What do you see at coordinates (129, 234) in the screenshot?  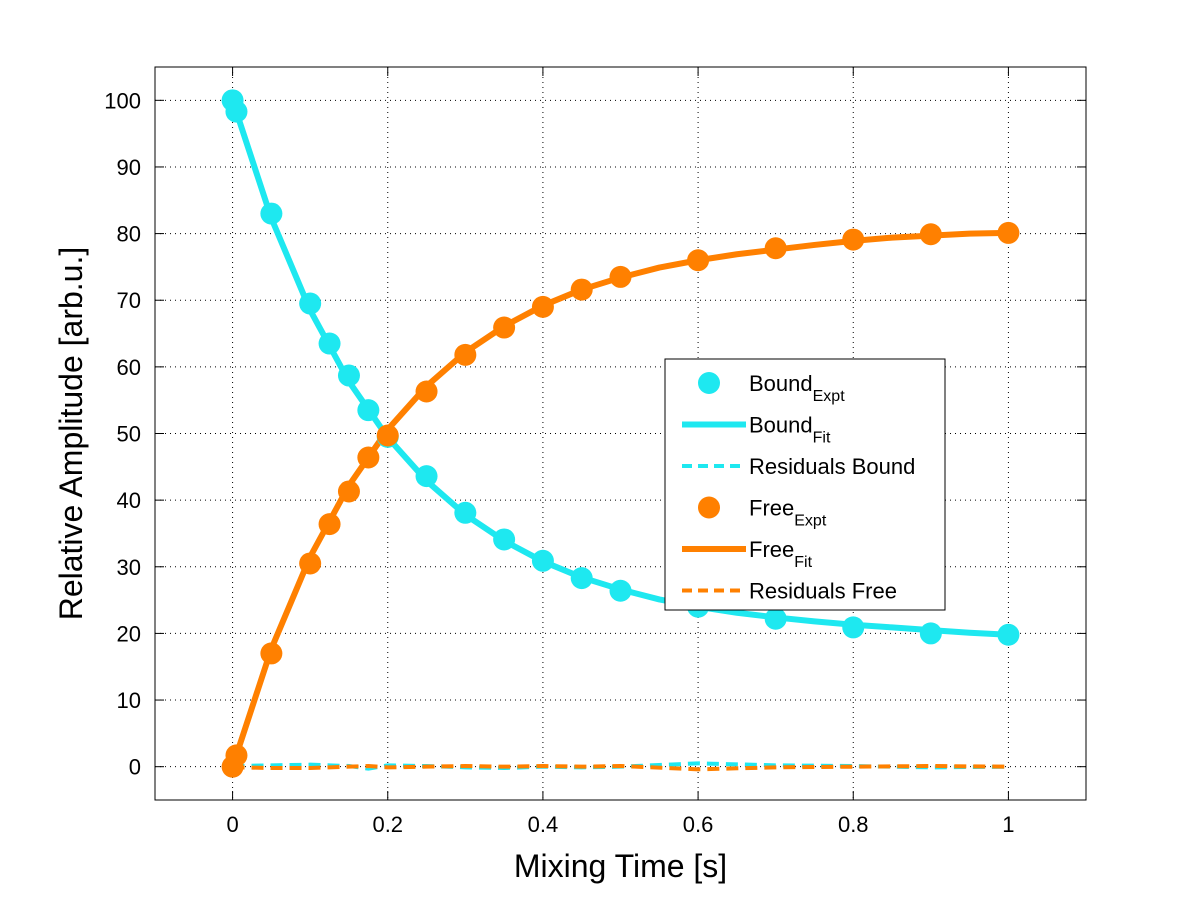 I see `y-tick-label: 80` at bounding box center [129, 234].